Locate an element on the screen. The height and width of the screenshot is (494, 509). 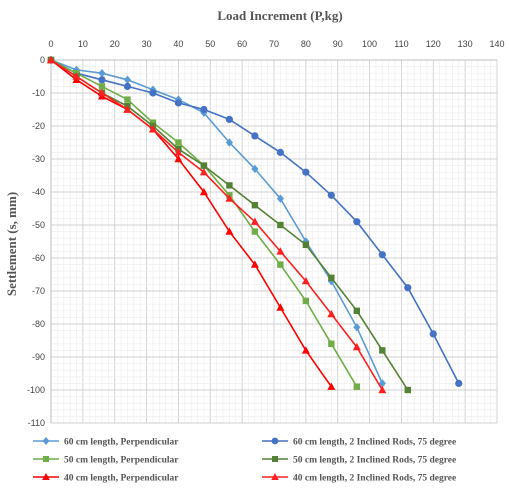
x-tick-label: 110 is located at coordinates (401, 44).